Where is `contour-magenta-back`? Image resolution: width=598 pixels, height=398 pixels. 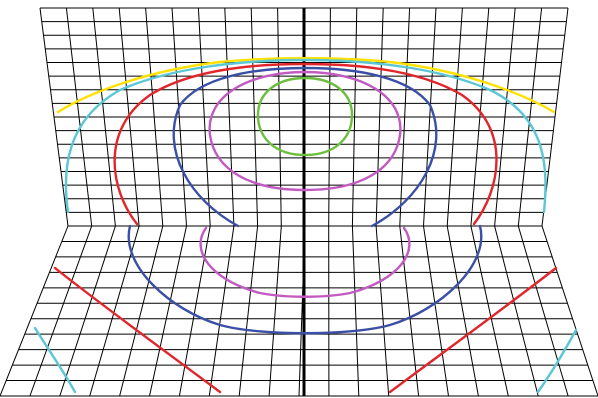
contour-magenta-back is located at coordinates (305, 131).